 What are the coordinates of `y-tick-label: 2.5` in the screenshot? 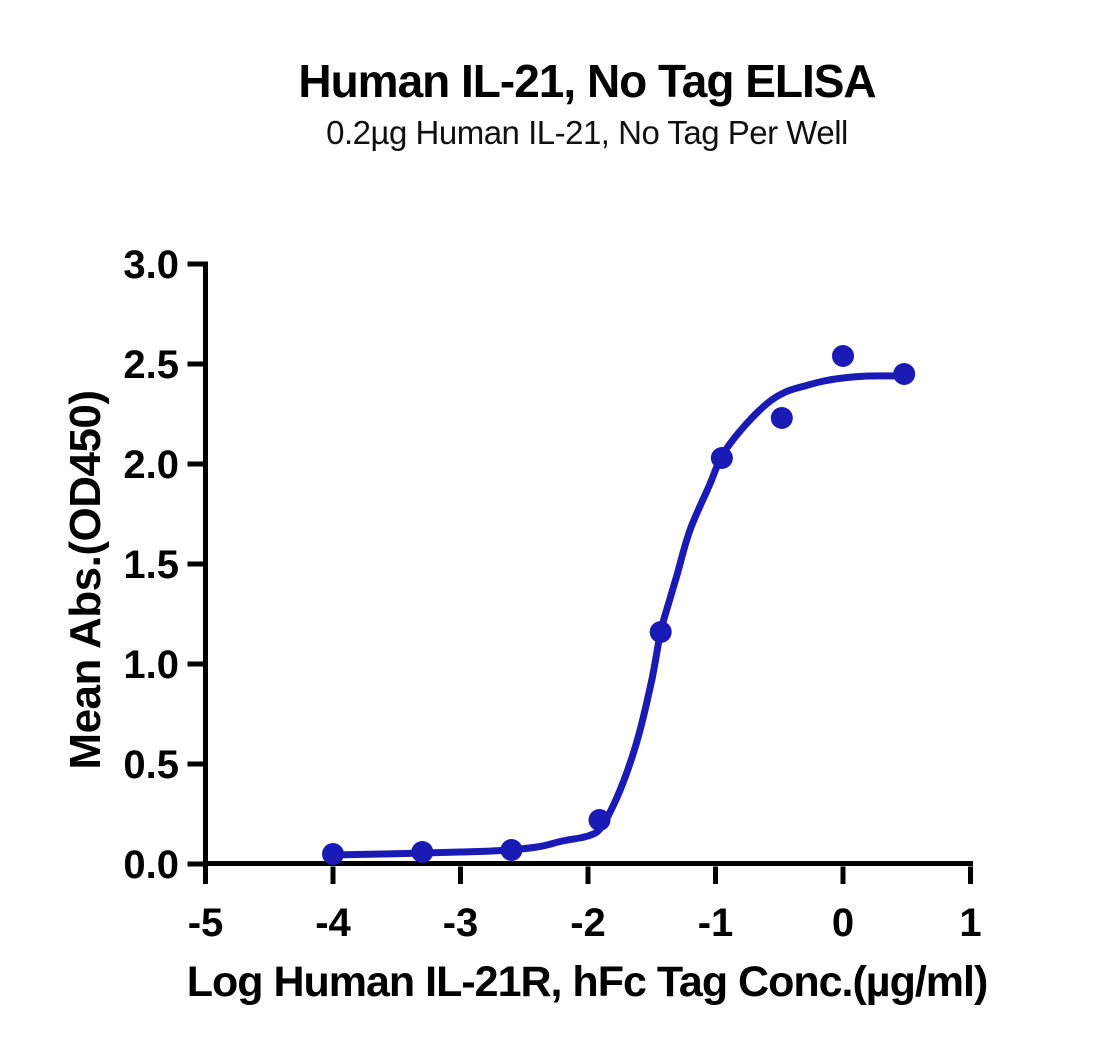 It's located at (151, 365).